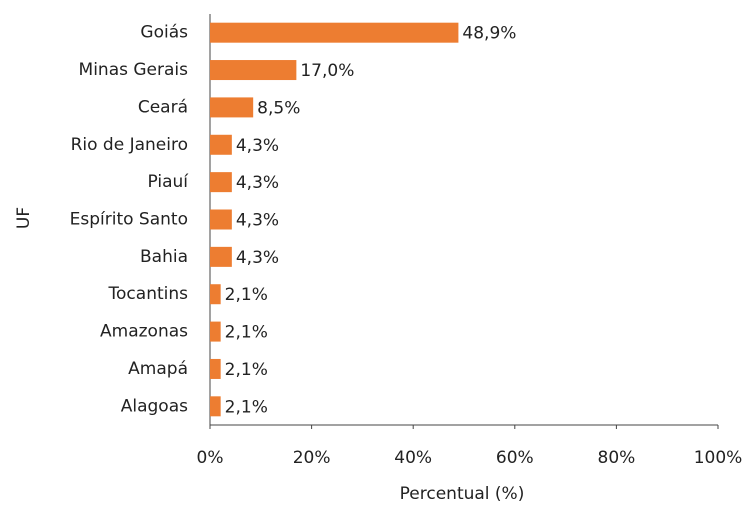  Describe the element at coordinates (129, 145) in the screenshot. I see `y-tick-label: Rio de Janeiro` at that location.